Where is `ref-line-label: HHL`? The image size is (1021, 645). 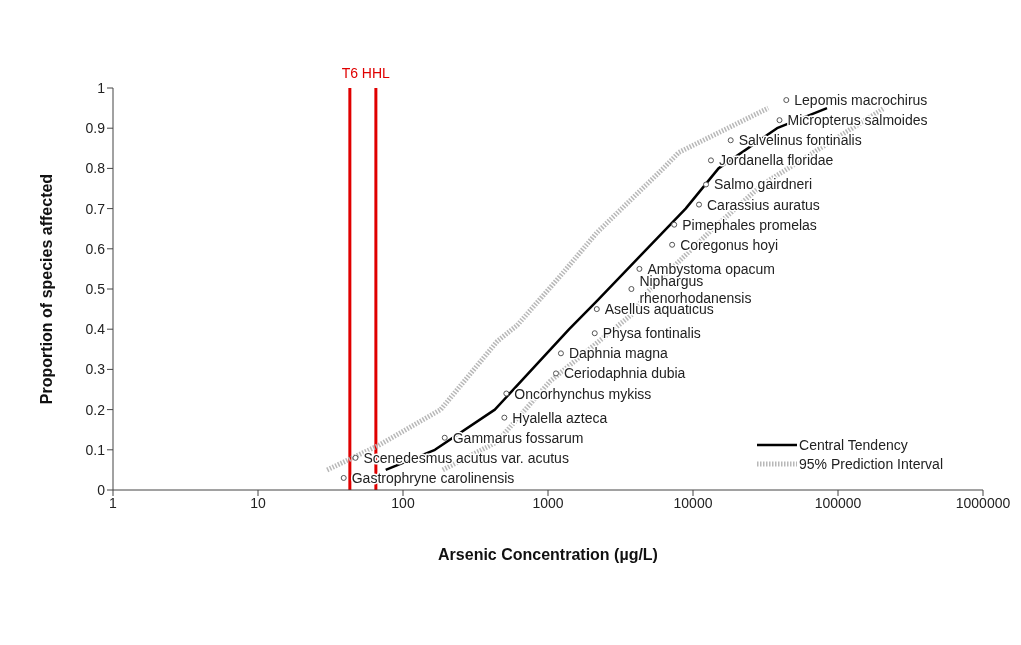 ref-line-label: HHL is located at coordinates (376, 73).